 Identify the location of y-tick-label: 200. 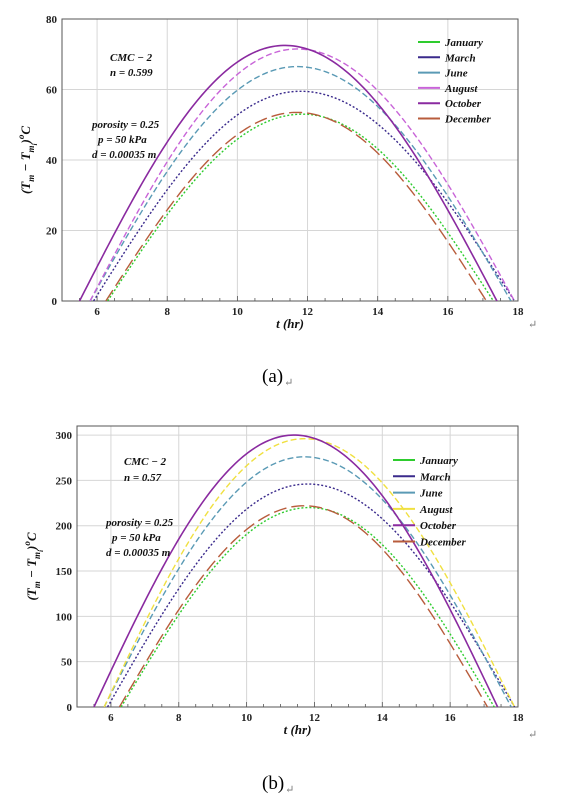
(64, 527).